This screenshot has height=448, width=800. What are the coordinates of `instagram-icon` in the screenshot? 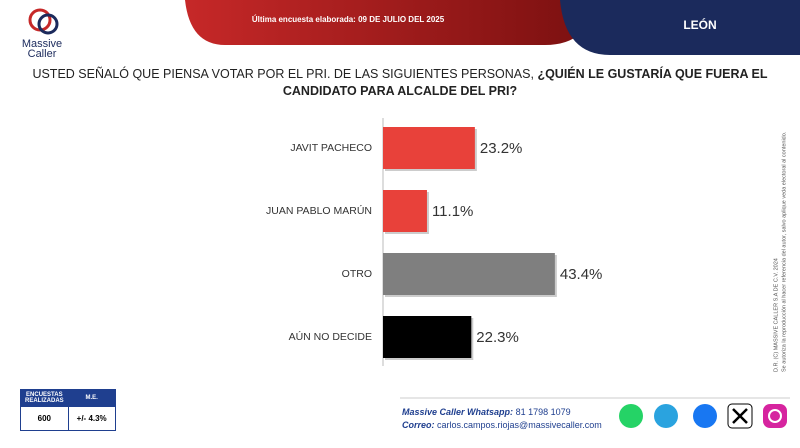 It's located at (775, 416).